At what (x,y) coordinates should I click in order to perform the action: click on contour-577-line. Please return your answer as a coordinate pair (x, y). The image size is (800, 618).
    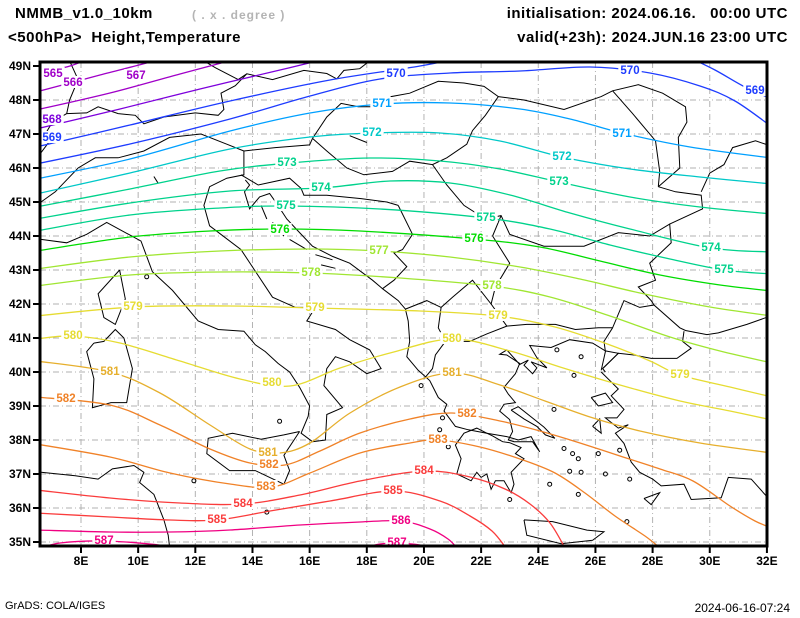
    Looking at the image, I should click on (403, 282).